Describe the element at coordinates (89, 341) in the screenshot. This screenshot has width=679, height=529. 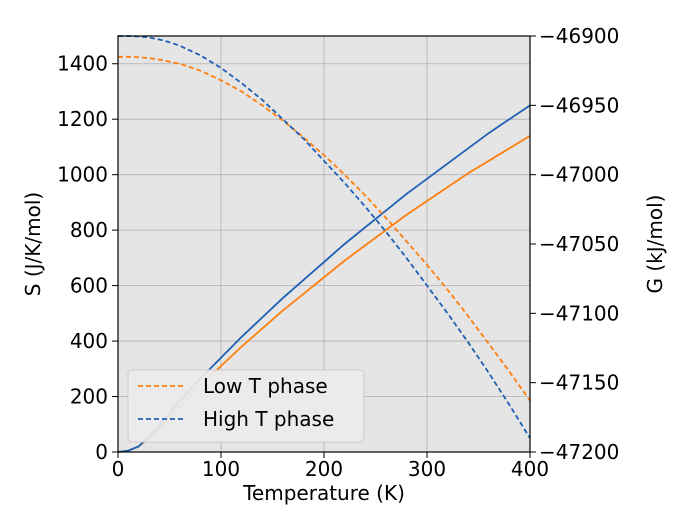
I see `y-left-tick-label: 400` at that location.